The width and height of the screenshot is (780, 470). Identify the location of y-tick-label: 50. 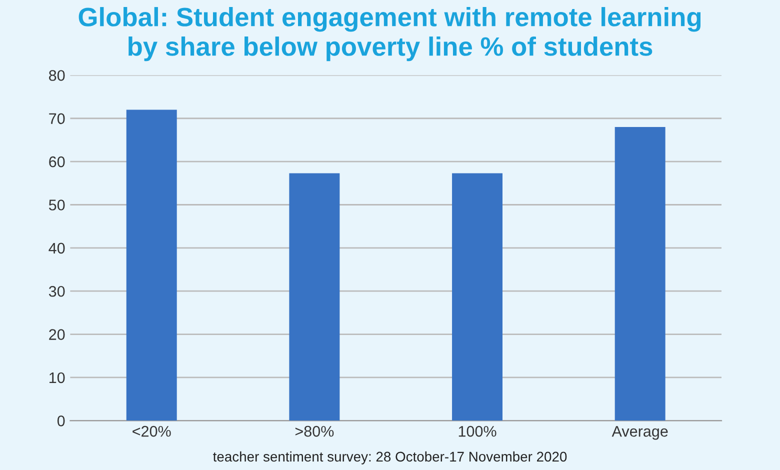
(56, 205).